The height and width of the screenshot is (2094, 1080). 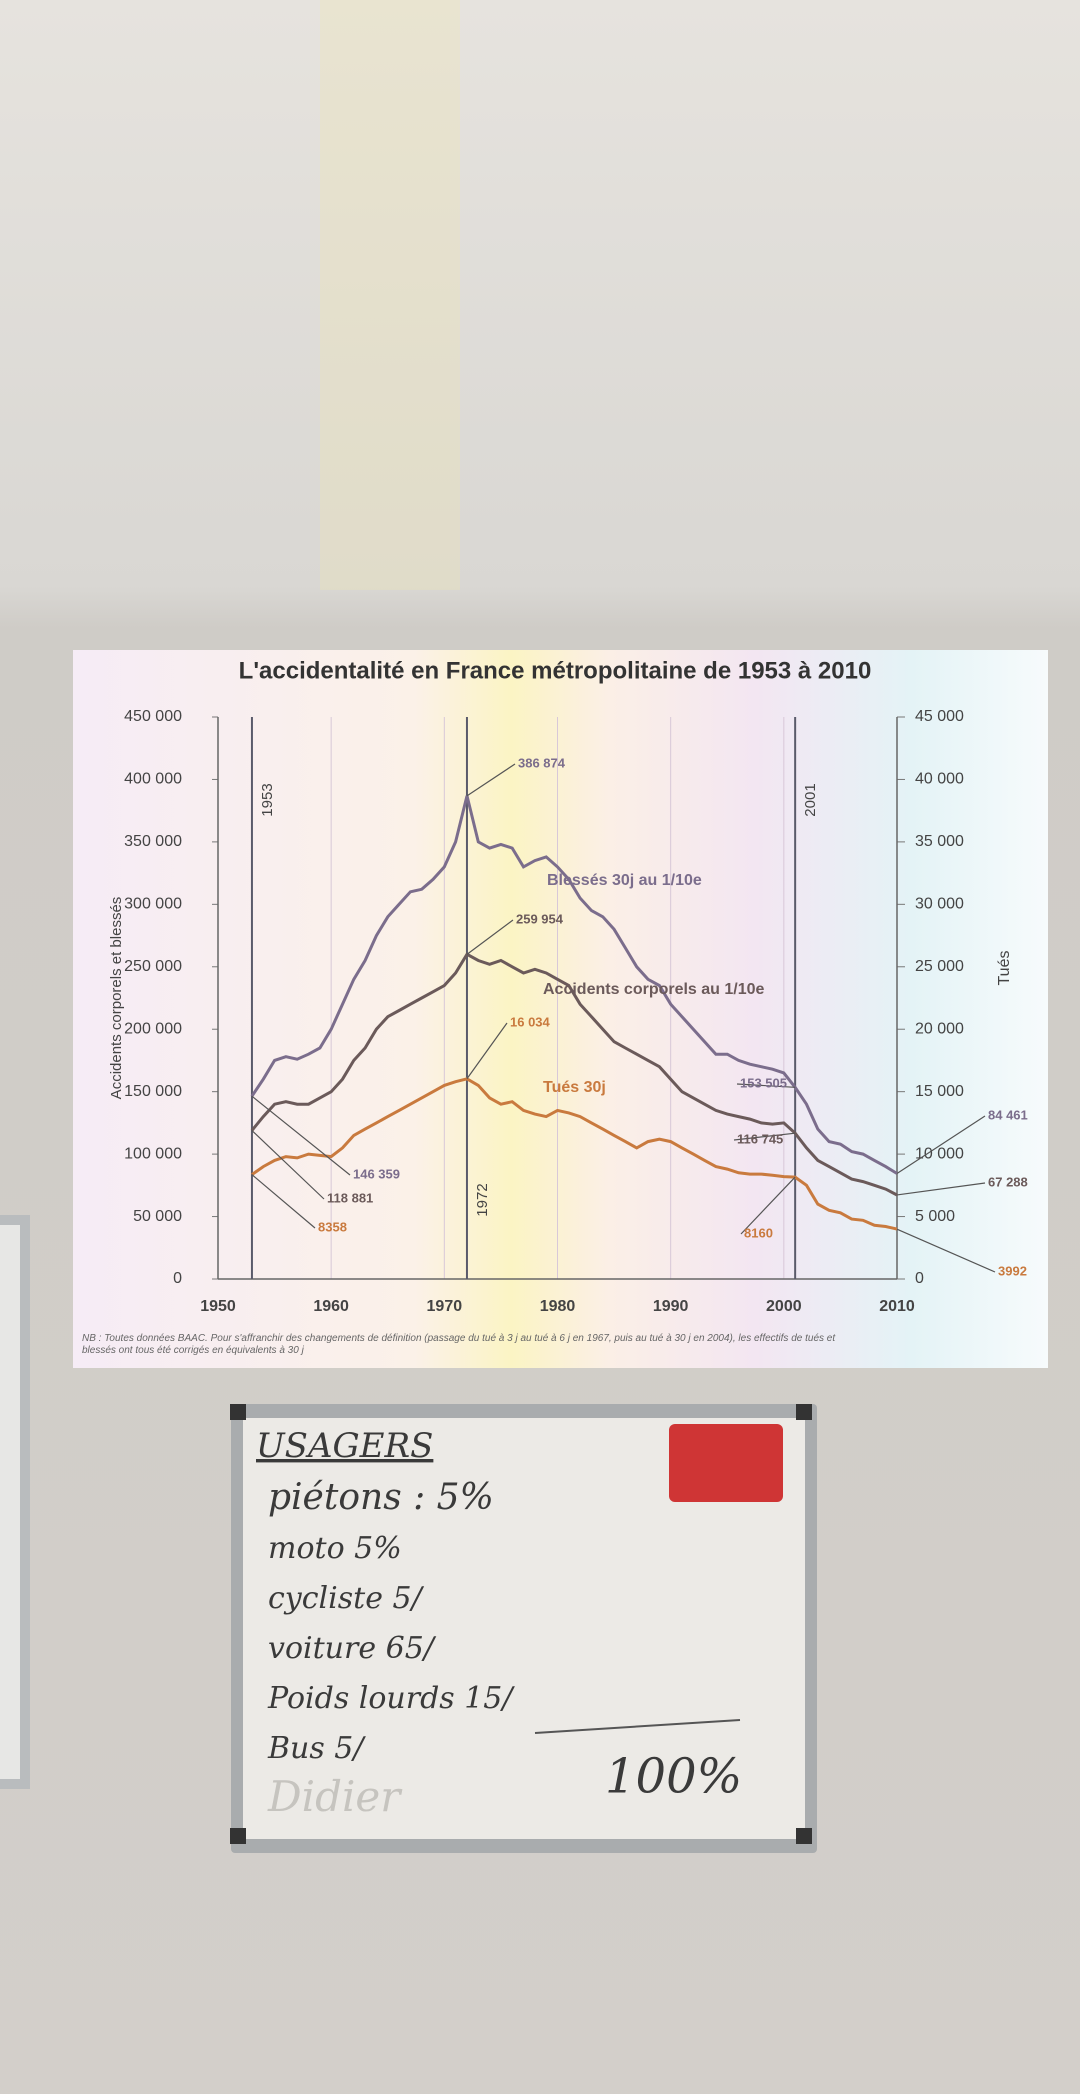 What do you see at coordinates (346, 1598) in the screenshot?
I see `whiteboard-line: cycliste 5/` at bounding box center [346, 1598].